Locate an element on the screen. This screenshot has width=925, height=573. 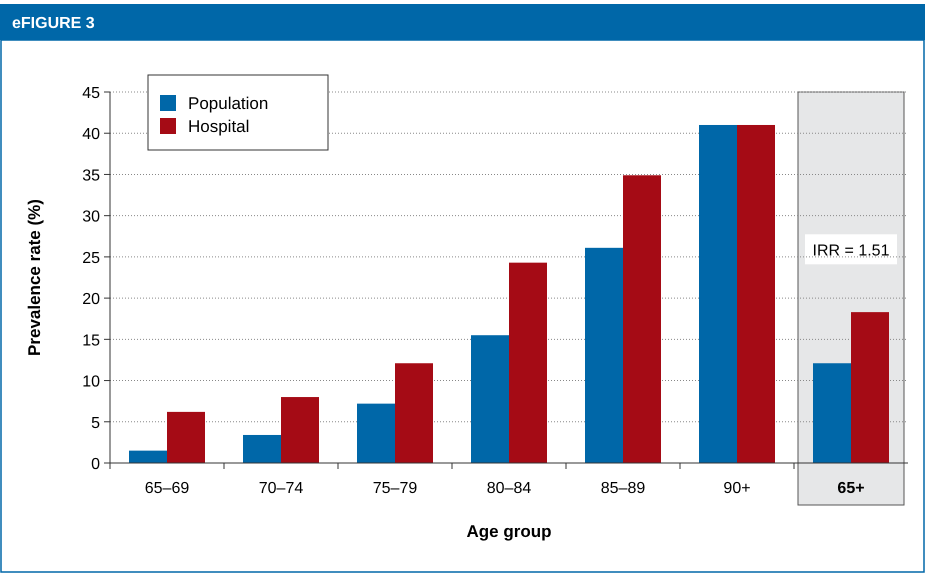
y-tick-label: 20 is located at coordinates (91, 299).